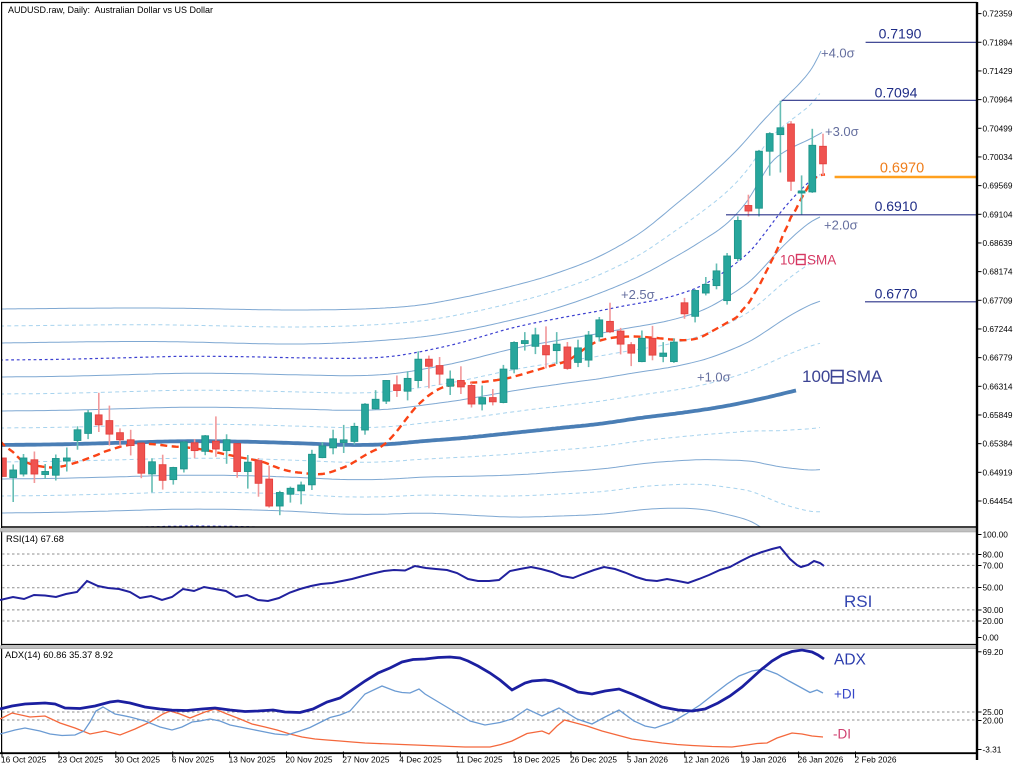 Image resolution: width=1024 pixels, height=773 pixels. What do you see at coordinates (81, 760) in the screenshot?
I see `svg-text: 23 Oct 2025` at bounding box center [81, 760].